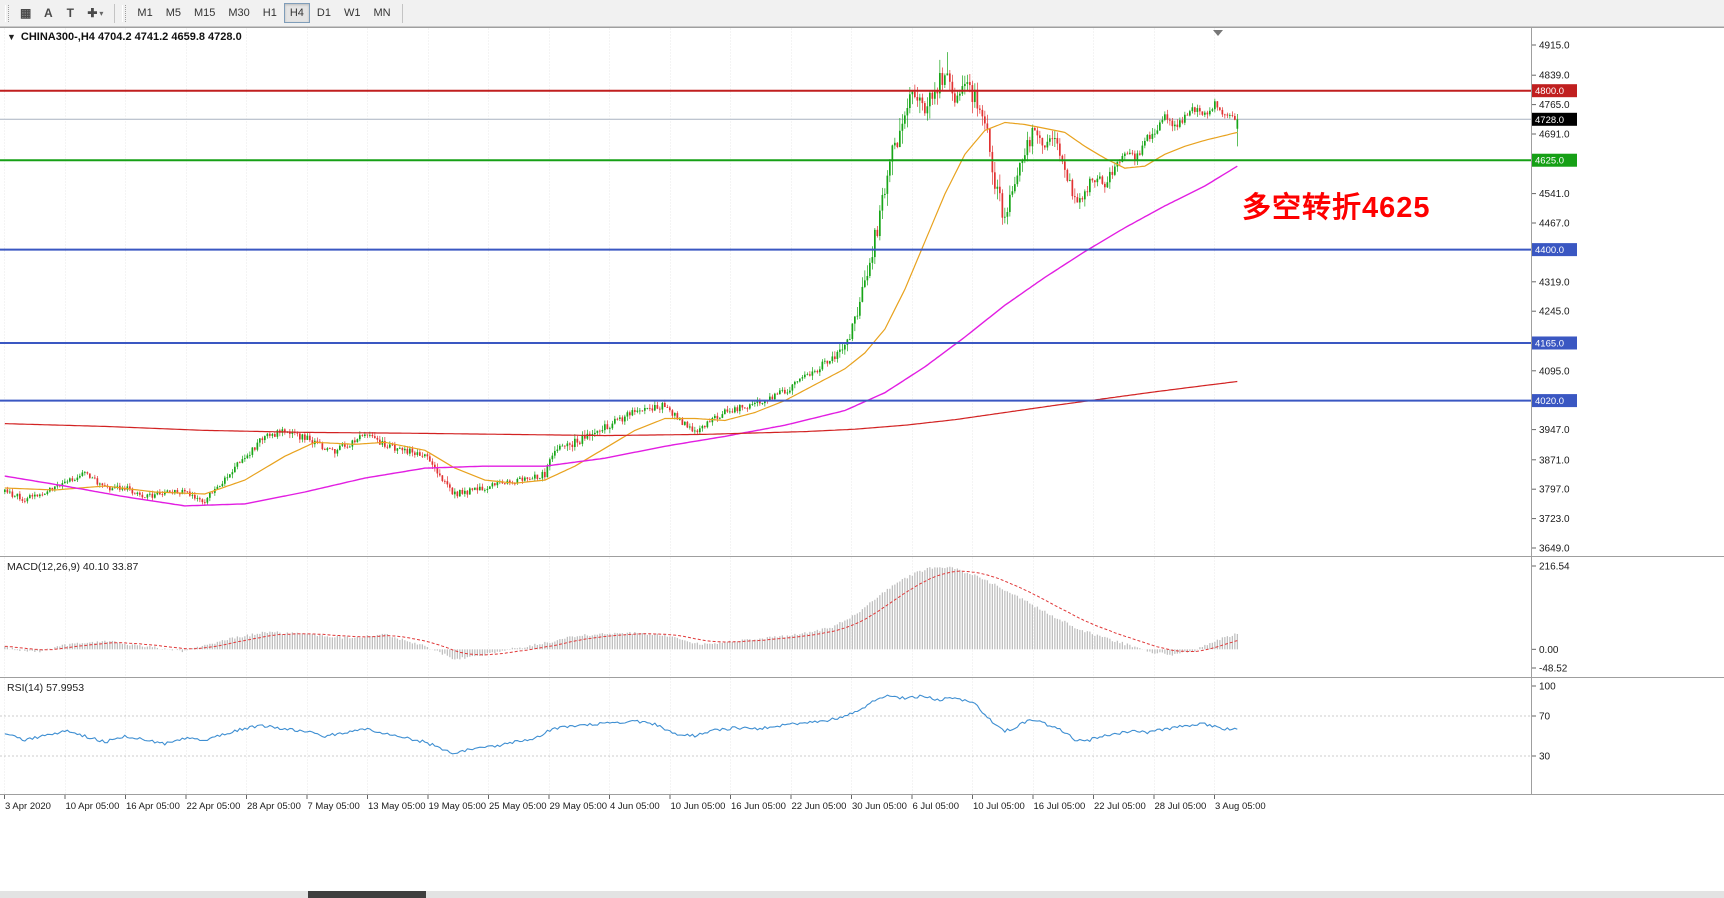 The image size is (1724, 898). Describe the element at coordinates (70, 13) in the screenshot. I see `text-tool-icon: T` at that location.